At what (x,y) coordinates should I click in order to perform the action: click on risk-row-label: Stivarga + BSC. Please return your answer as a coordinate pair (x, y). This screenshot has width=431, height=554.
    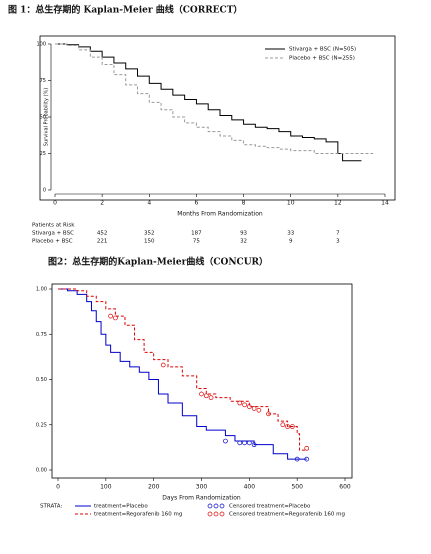
    Looking at the image, I should click on (53, 234).